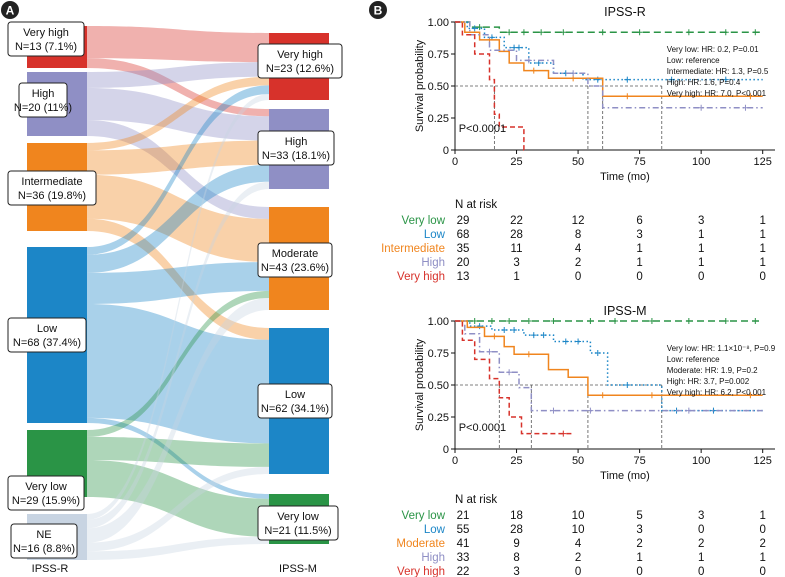  What do you see at coordinates (717, 93) in the screenshot?
I see `km-hr-annotation: Very high: HR: 7.0, P<0.001` at bounding box center [717, 93].